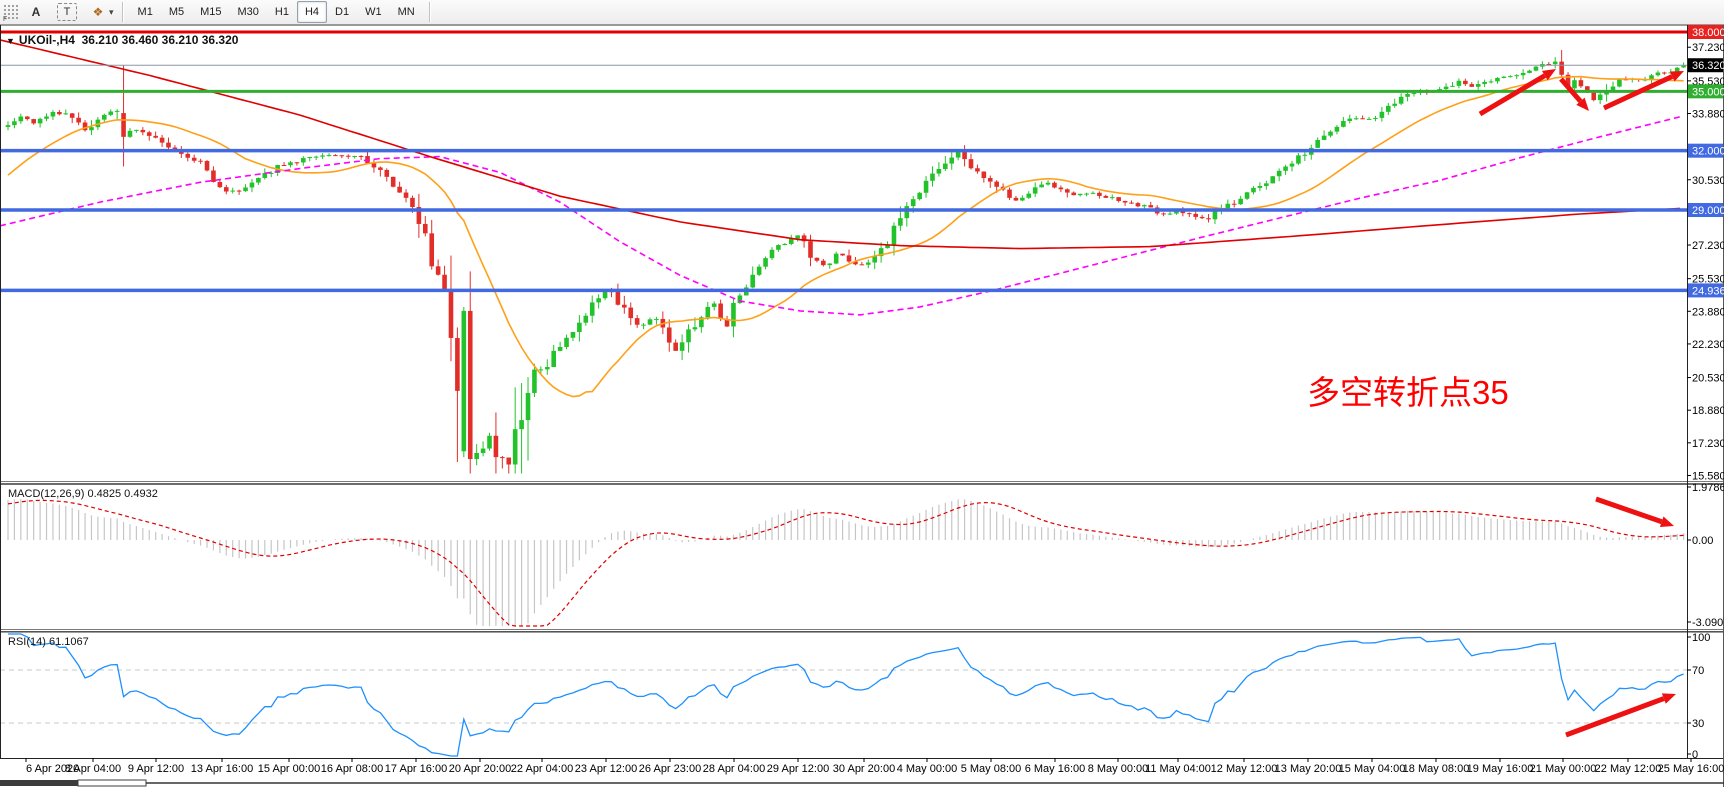 The height and width of the screenshot is (787, 1724). Describe the element at coordinates (927, 769) in the screenshot. I see `time-tick-label: 4 May 00:00` at that location.